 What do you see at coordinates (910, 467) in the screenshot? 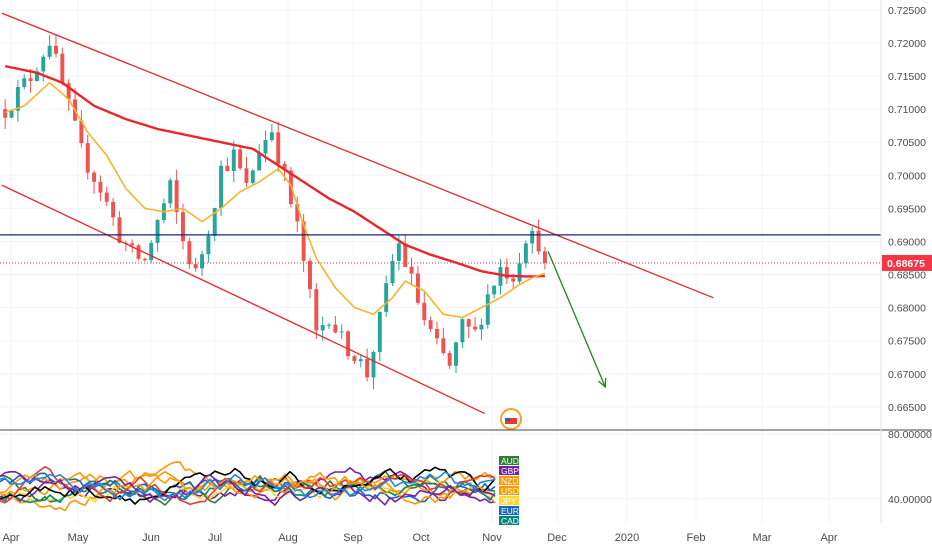
I see `oscillator-axis: 80.00000 40.00000` at bounding box center [910, 467].